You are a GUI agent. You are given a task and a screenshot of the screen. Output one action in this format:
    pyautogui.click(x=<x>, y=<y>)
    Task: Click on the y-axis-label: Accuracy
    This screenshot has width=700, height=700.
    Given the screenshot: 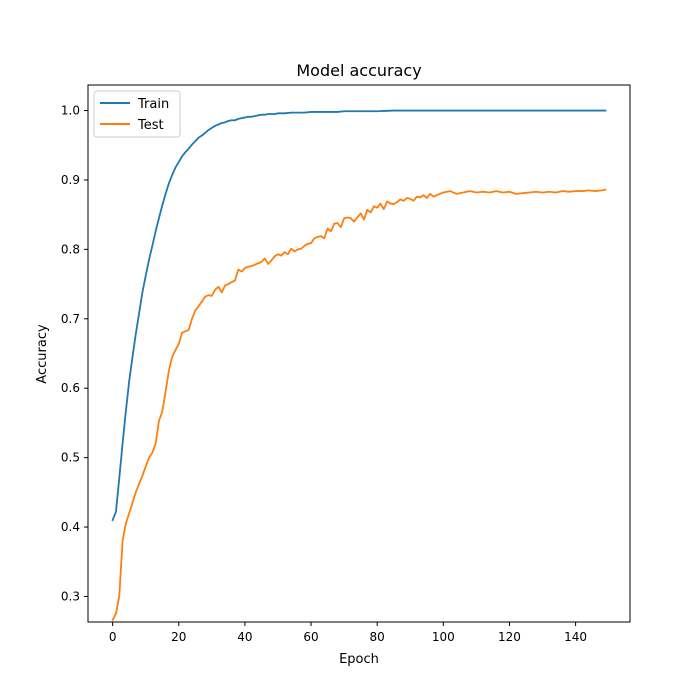 What is the action you would take?
    pyautogui.click(x=42, y=354)
    